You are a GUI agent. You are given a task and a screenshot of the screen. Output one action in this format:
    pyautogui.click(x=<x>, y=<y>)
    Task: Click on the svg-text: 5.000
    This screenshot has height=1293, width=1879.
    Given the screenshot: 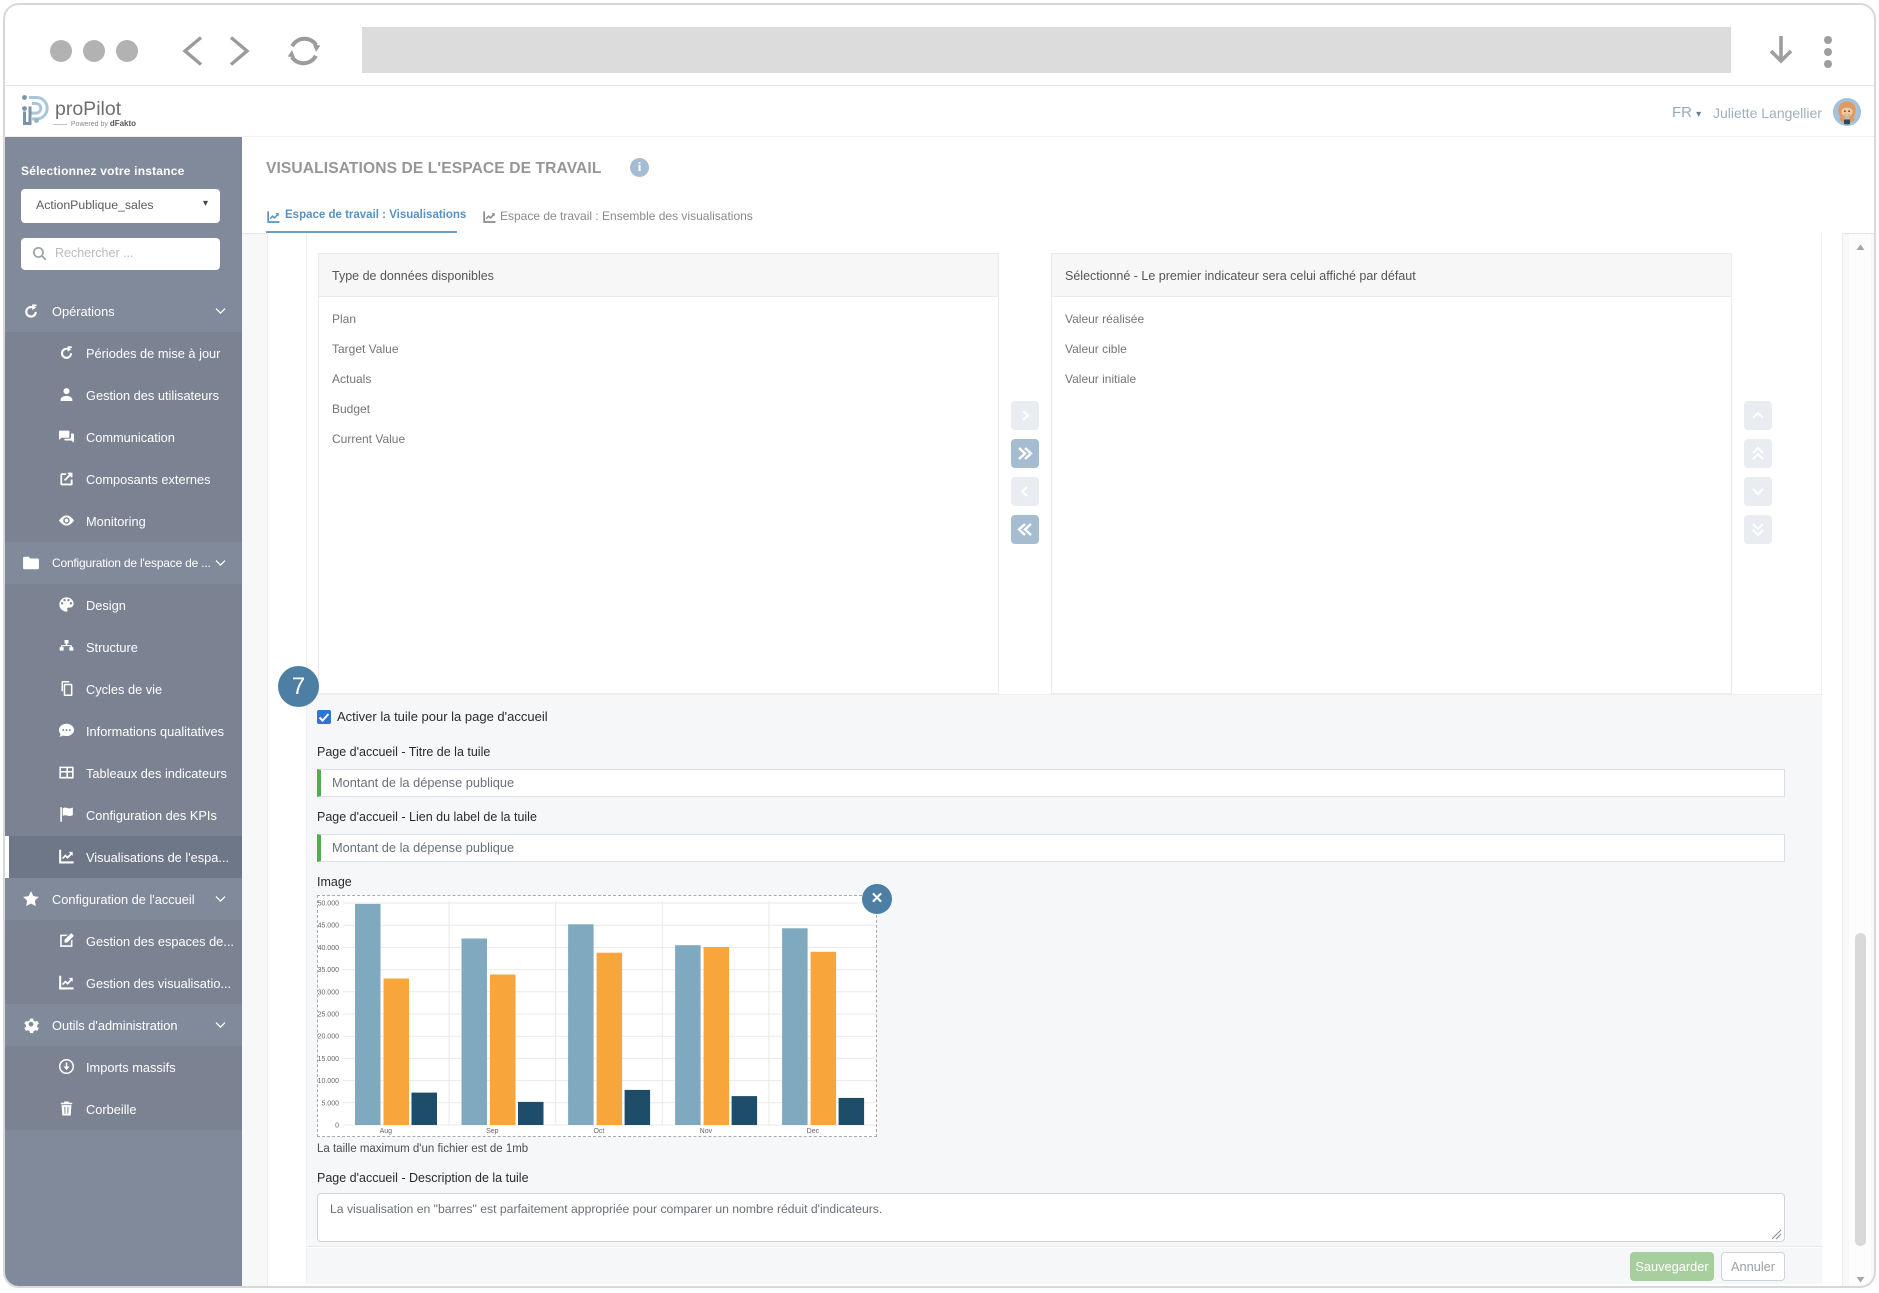 What is the action you would take?
    pyautogui.click(x=330, y=1103)
    